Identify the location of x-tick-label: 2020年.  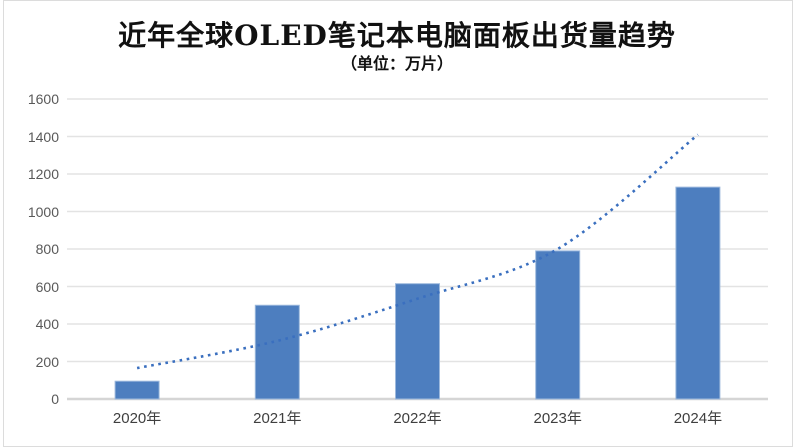
(137, 418).